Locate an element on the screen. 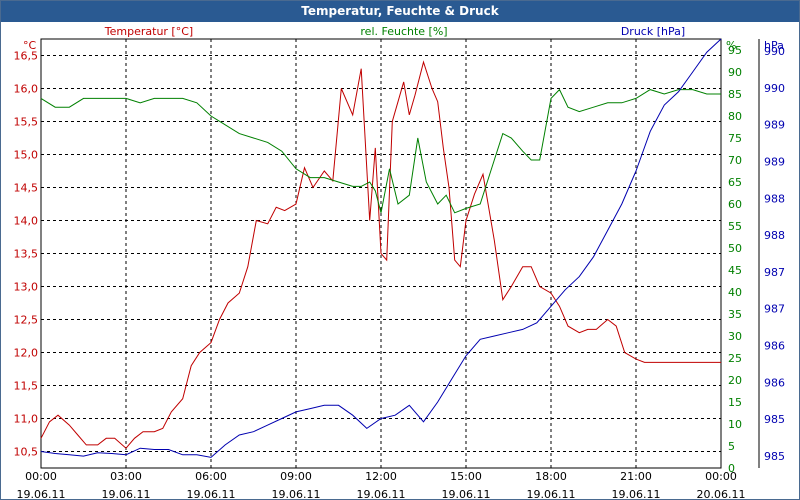  humidity-tick-label: 85 is located at coordinates (735, 94).